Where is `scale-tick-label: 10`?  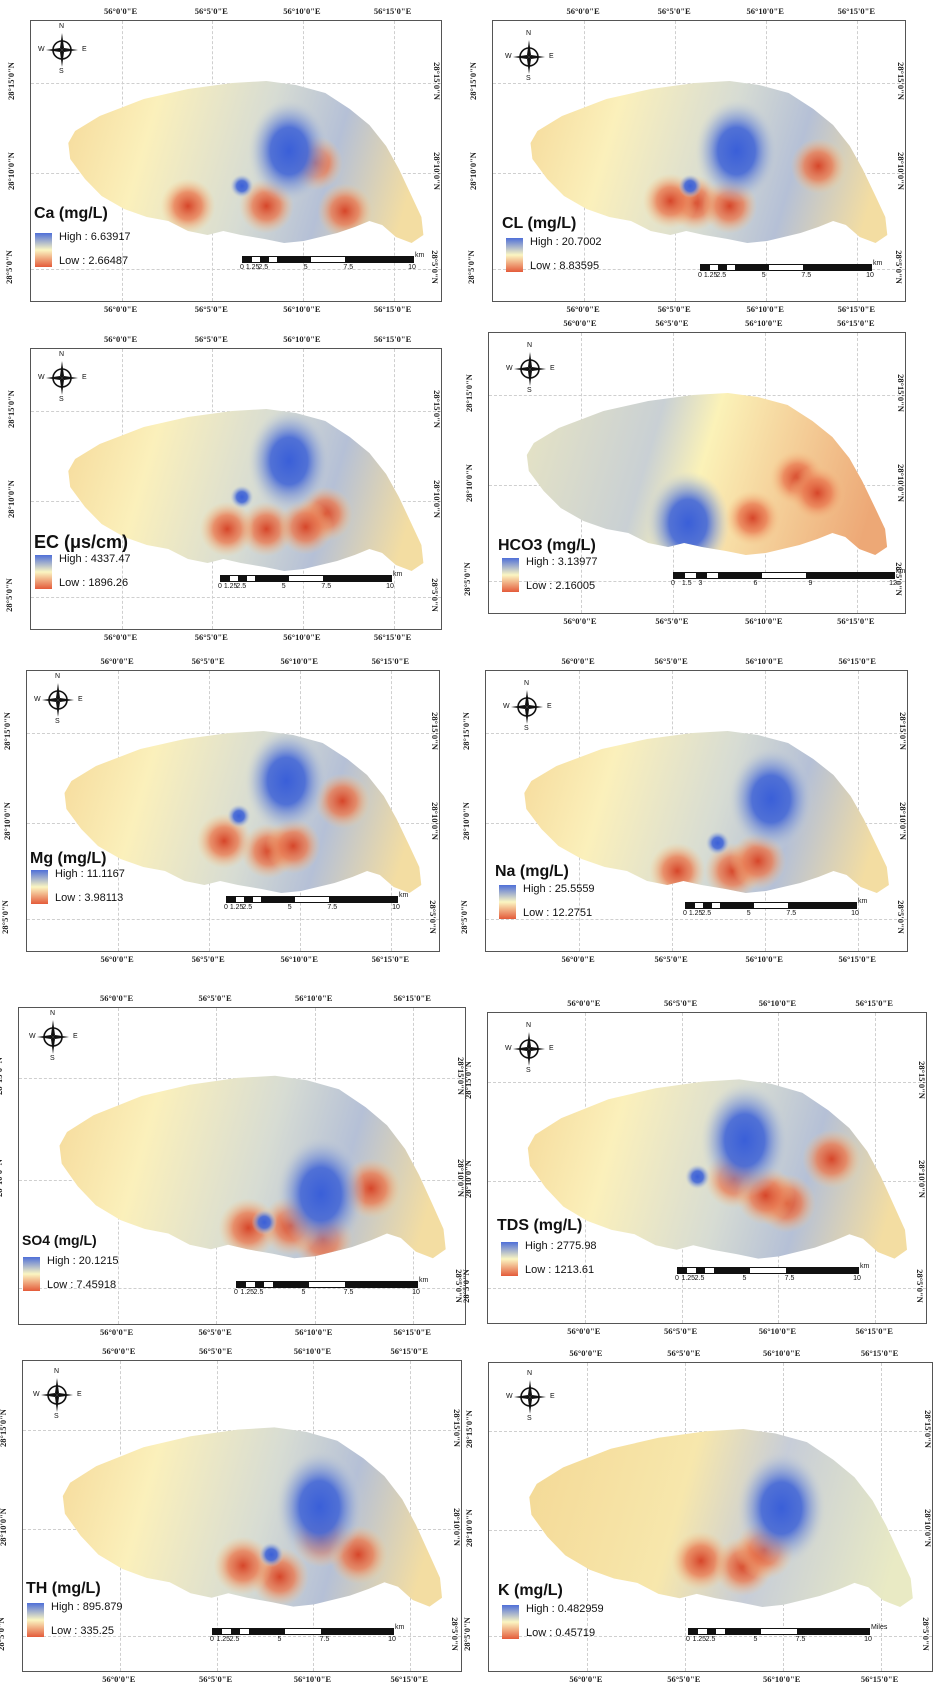 scale-tick-label: 10 is located at coordinates (416, 1292).